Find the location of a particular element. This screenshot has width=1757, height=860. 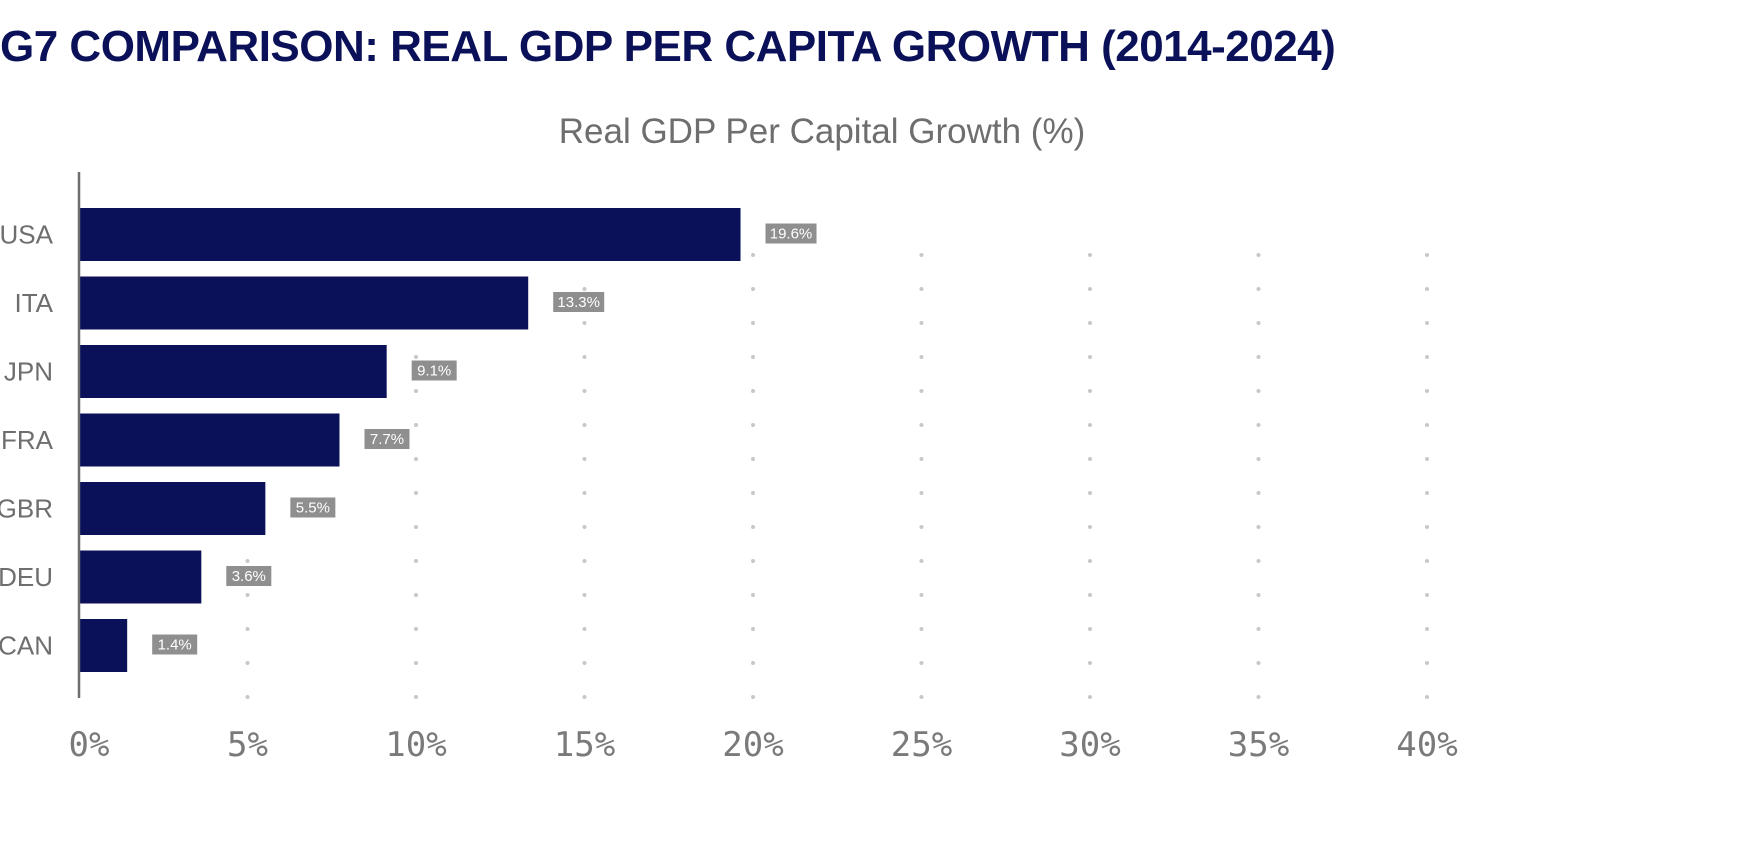

value-label: 19.6% is located at coordinates (791, 234).